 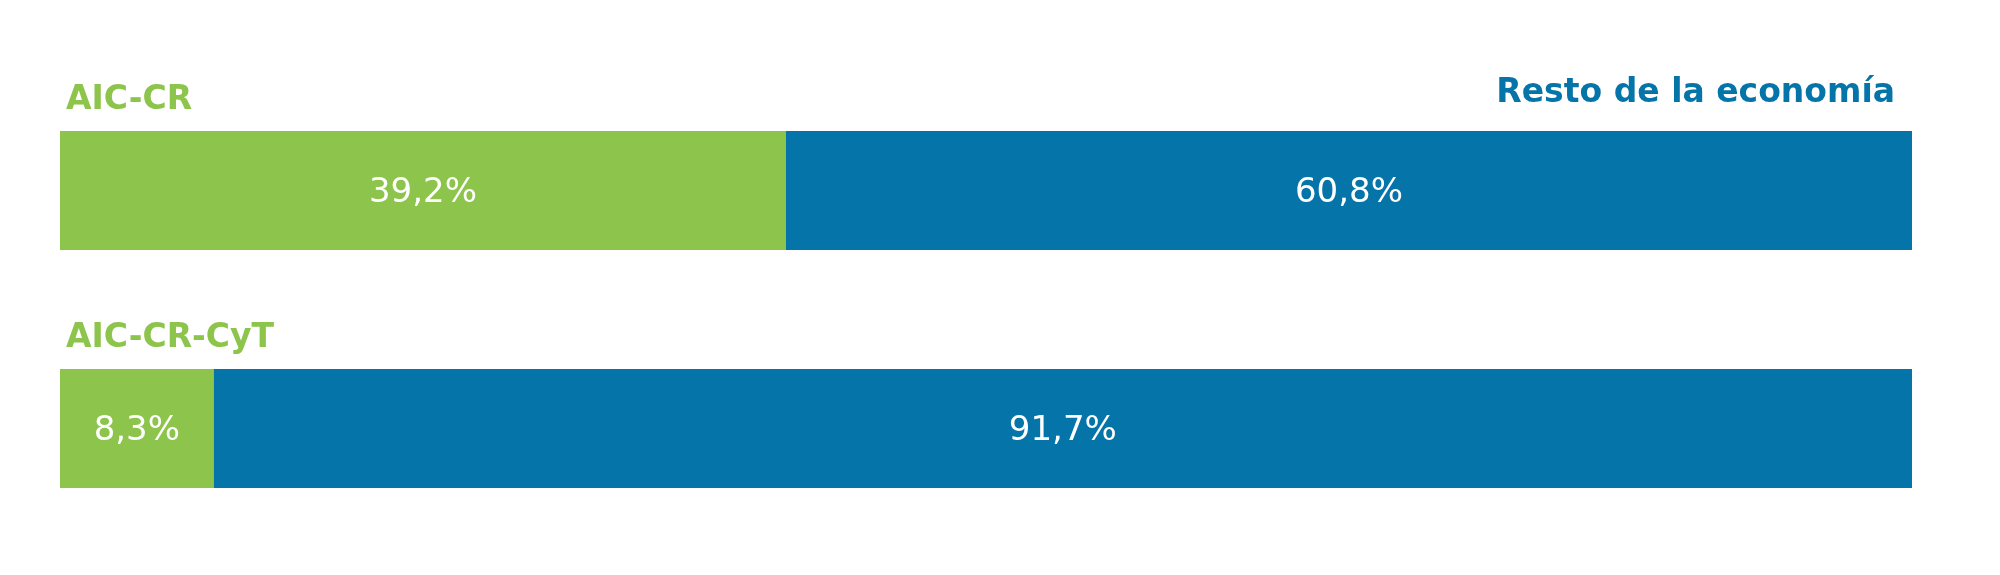 I want to click on data-label: 60,8%, so click(x=1348, y=190).